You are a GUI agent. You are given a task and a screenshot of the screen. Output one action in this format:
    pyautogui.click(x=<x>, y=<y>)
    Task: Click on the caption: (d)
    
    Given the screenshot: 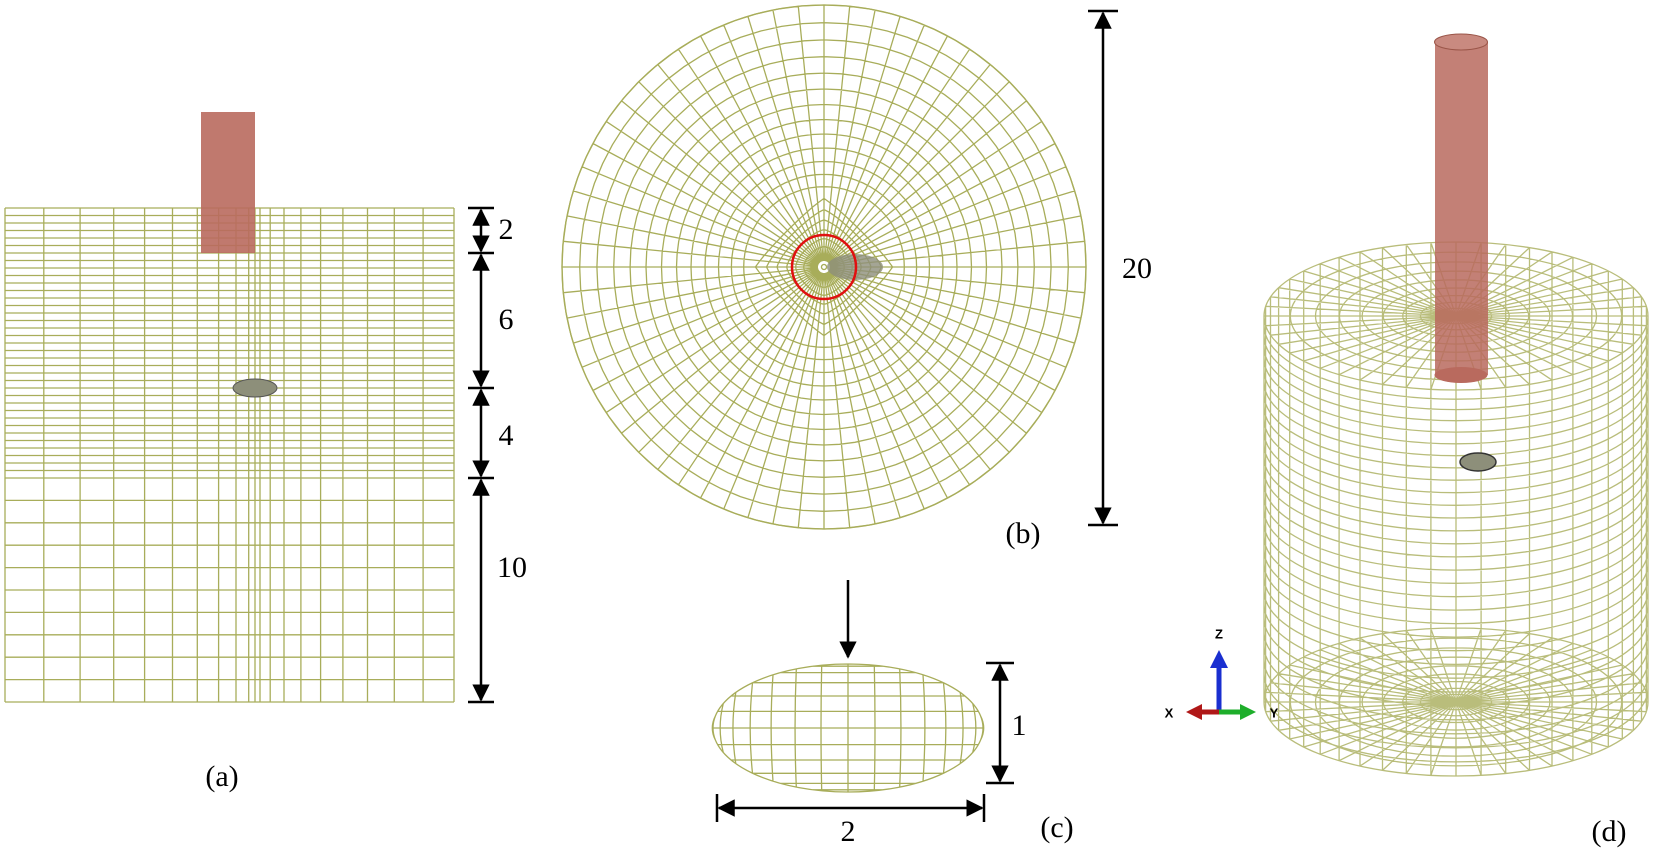 What is the action you would take?
    pyautogui.click(x=1609, y=831)
    